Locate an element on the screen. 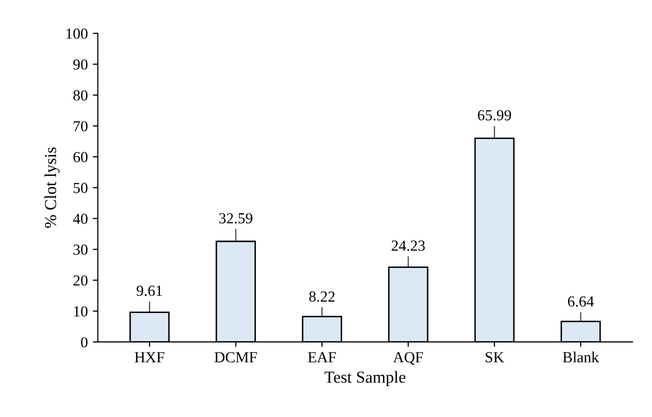  data-label: 9.61 is located at coordinates (149, 291).